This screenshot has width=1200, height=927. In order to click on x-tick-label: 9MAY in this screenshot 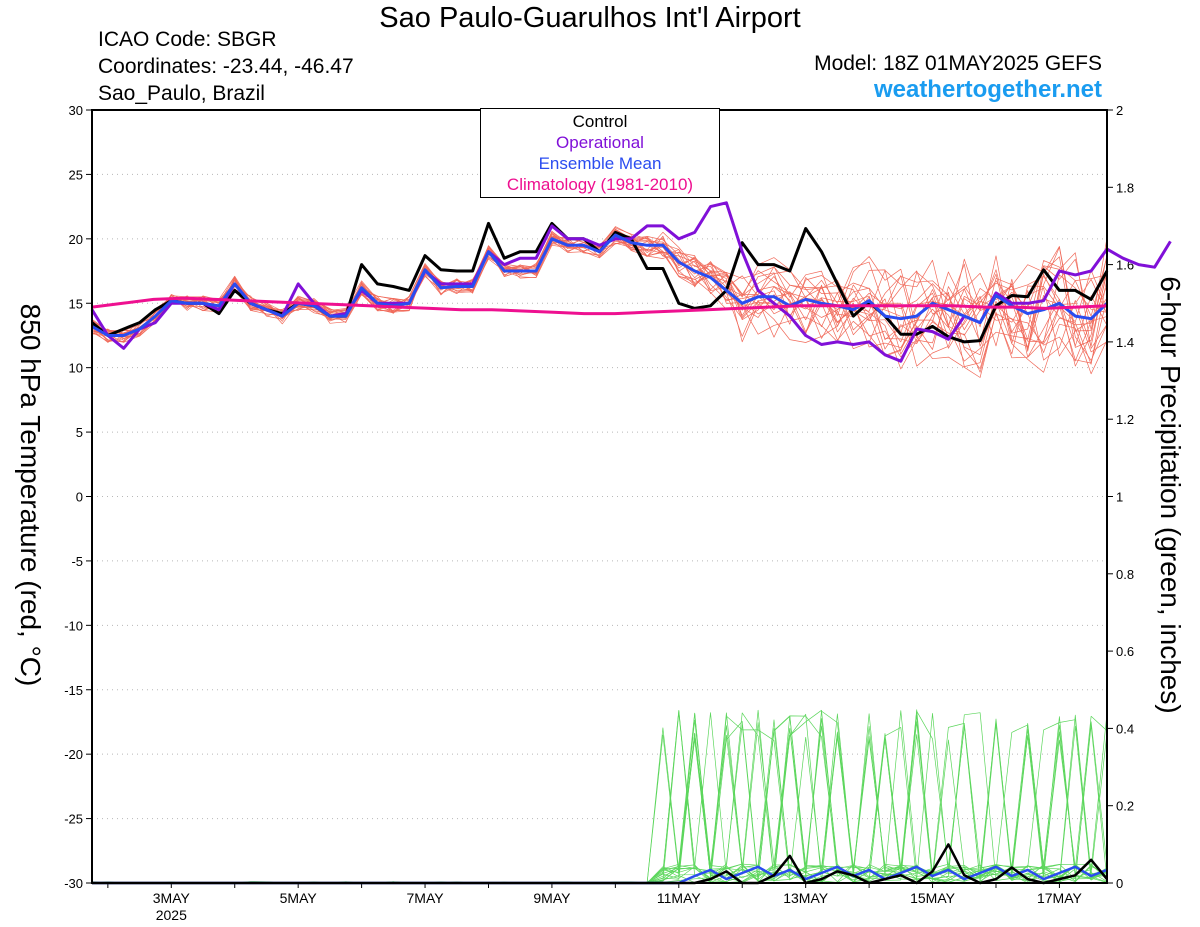, I will do `click(552, 898)`.